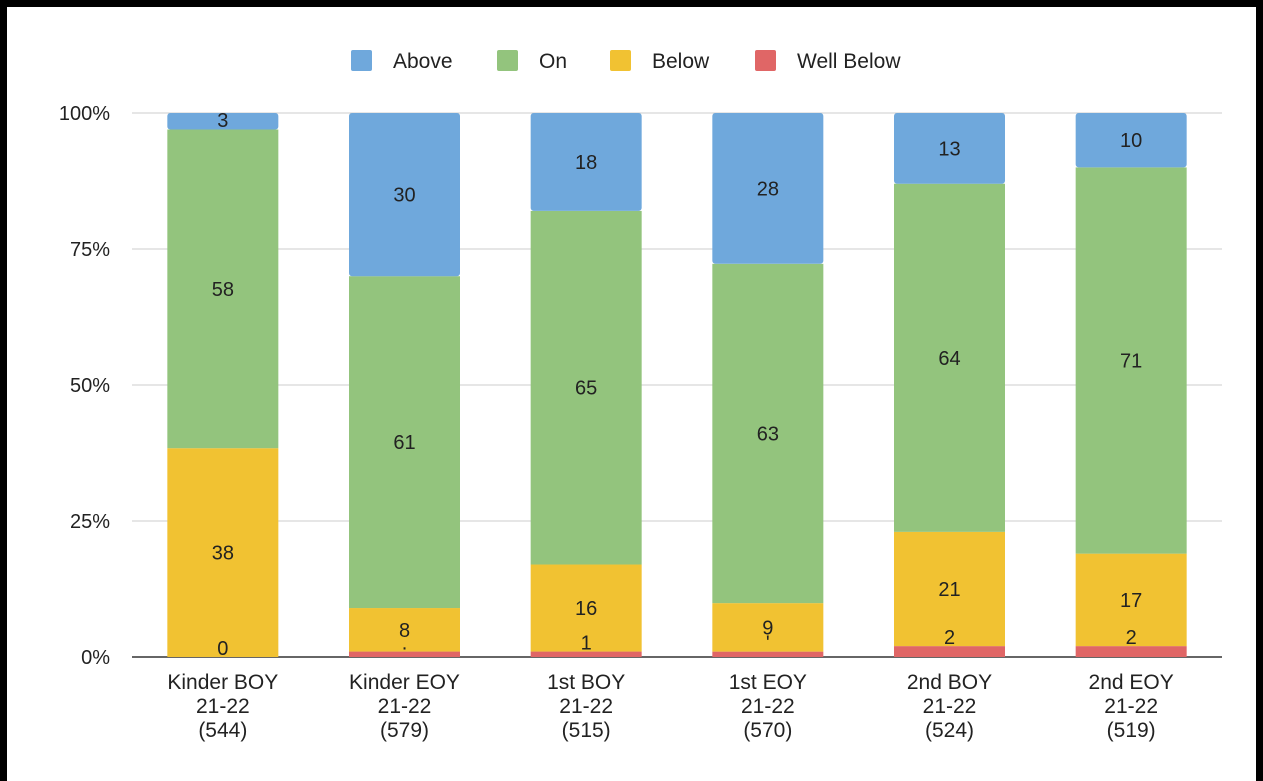  I want to click on y-tick-label: 50%, so click(90, 386).